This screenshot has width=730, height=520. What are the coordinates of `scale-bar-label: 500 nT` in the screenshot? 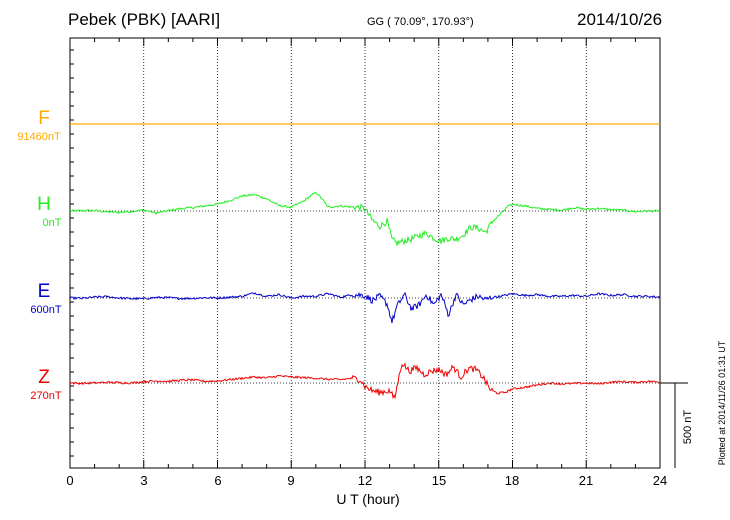 It's located at (688, 427).